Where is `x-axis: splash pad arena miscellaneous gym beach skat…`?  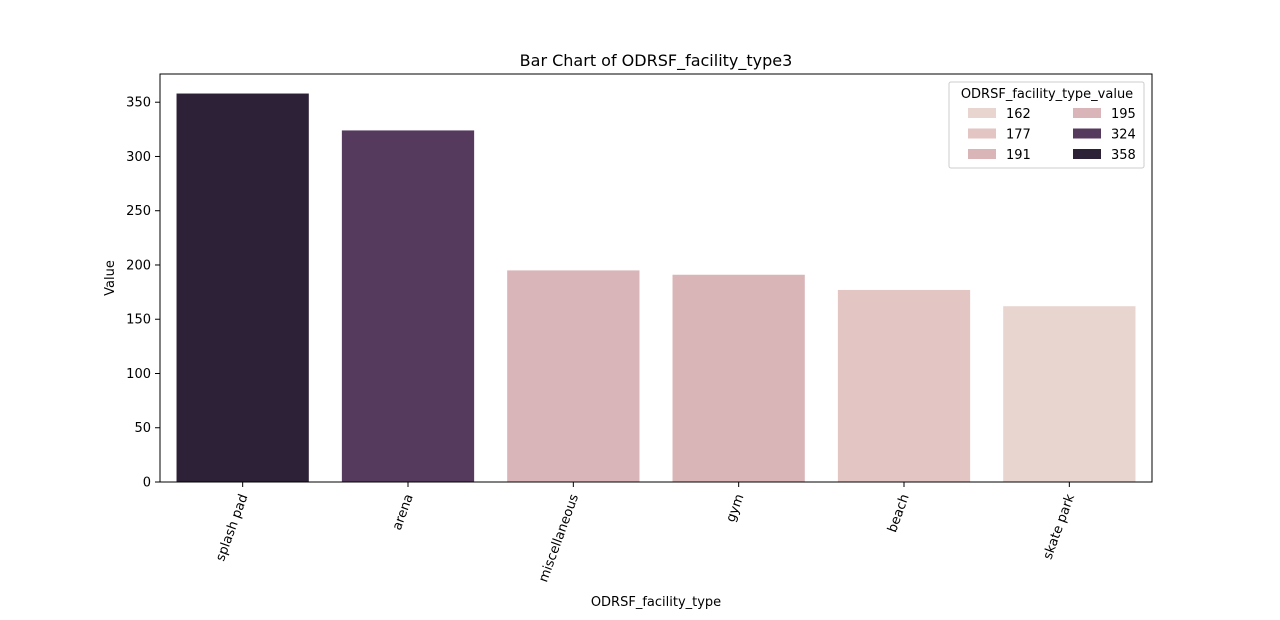 x-axis: splash pad arena miscellaneous gym beach skat… is located at coordinates (645, 533).